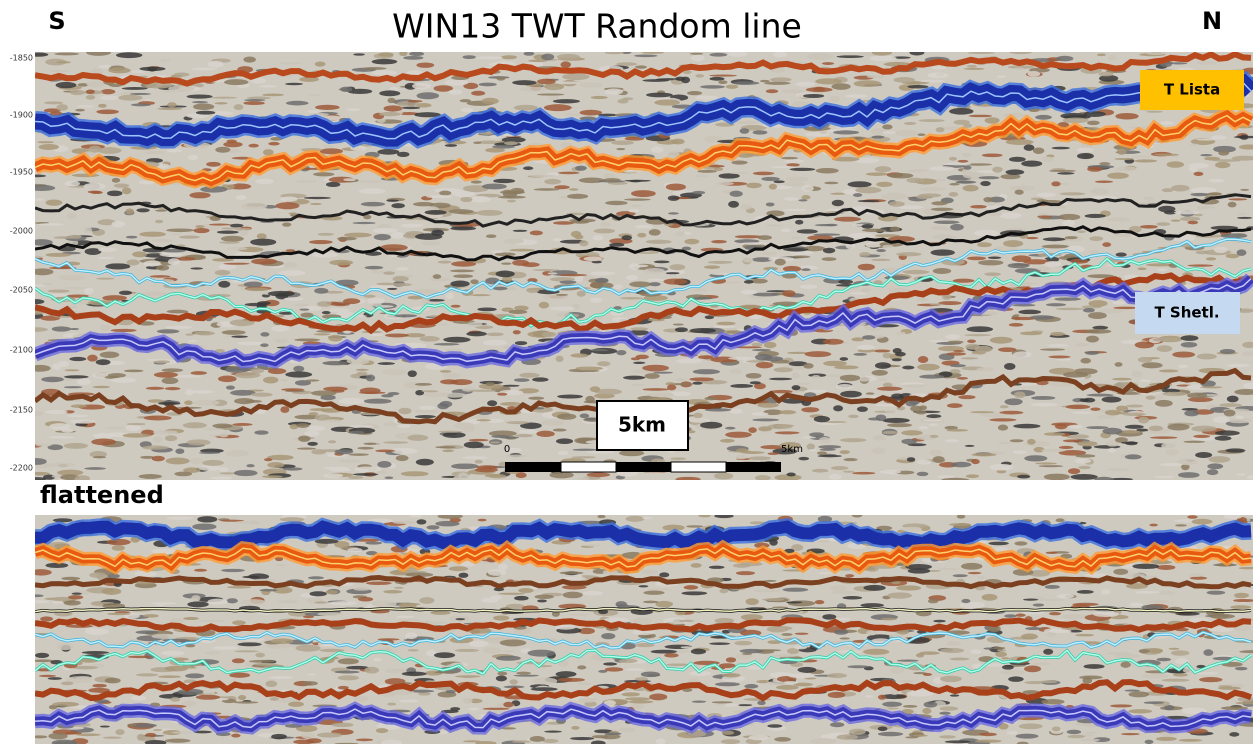  I want to click on axis-label: -2150, so click(21, 410).